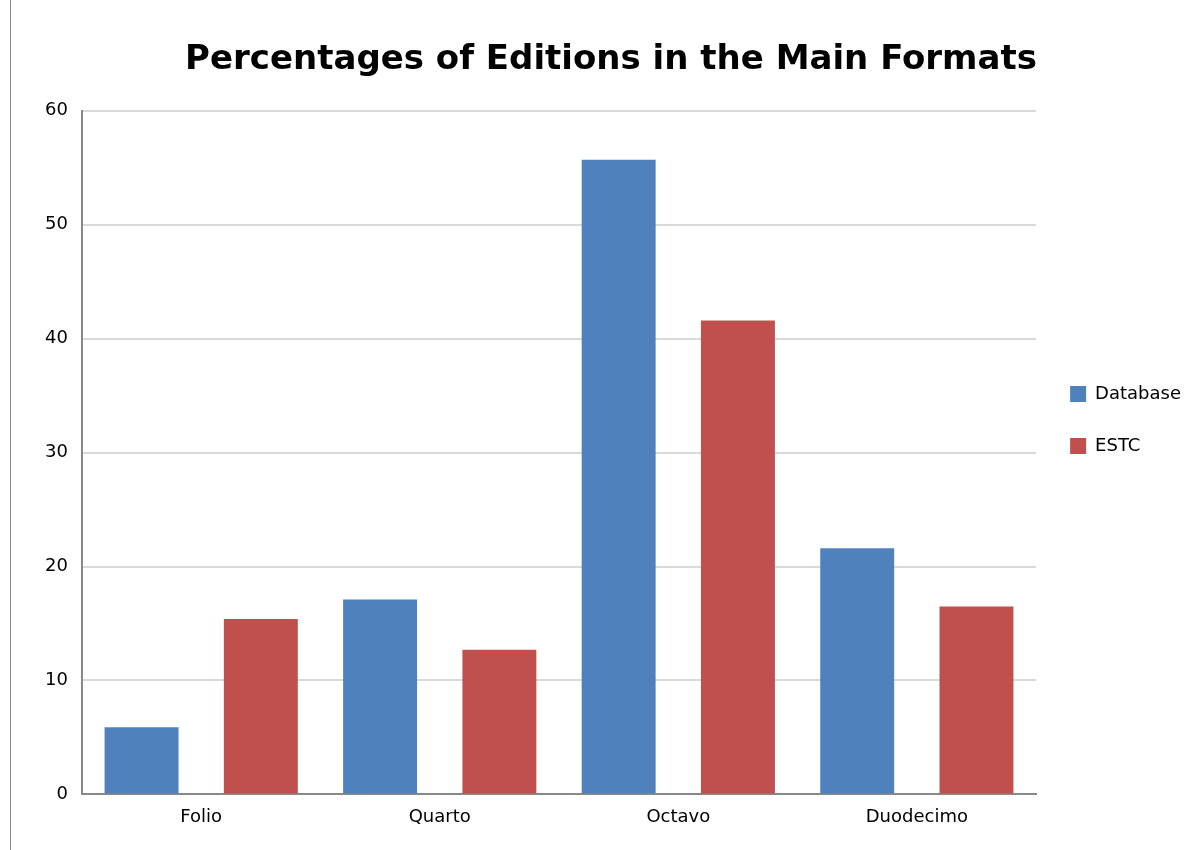 The image size is (1203, 850). Describe the element at coordinates (201, 815) in the screenshot. I see `x-tick-label: Folio` at that location.